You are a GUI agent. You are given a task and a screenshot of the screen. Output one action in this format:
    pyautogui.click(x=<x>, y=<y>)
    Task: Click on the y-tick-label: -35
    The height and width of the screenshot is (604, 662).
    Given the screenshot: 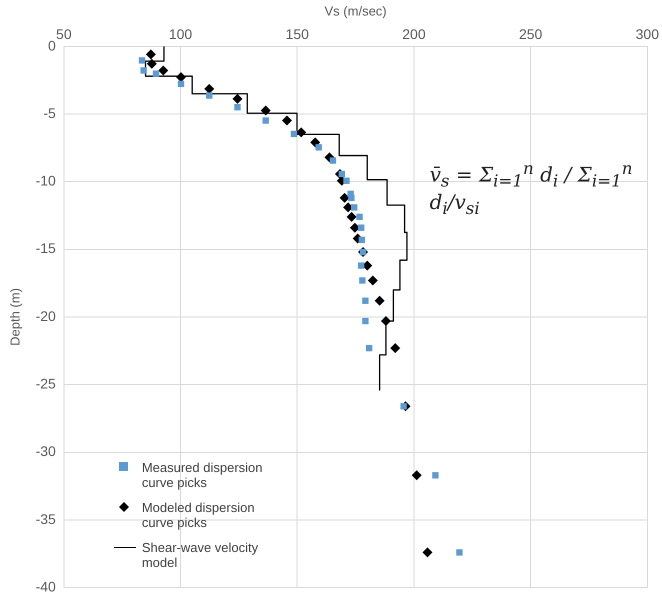 What is the action you would take?
    pyautogui.click(x=46, y=518)
    